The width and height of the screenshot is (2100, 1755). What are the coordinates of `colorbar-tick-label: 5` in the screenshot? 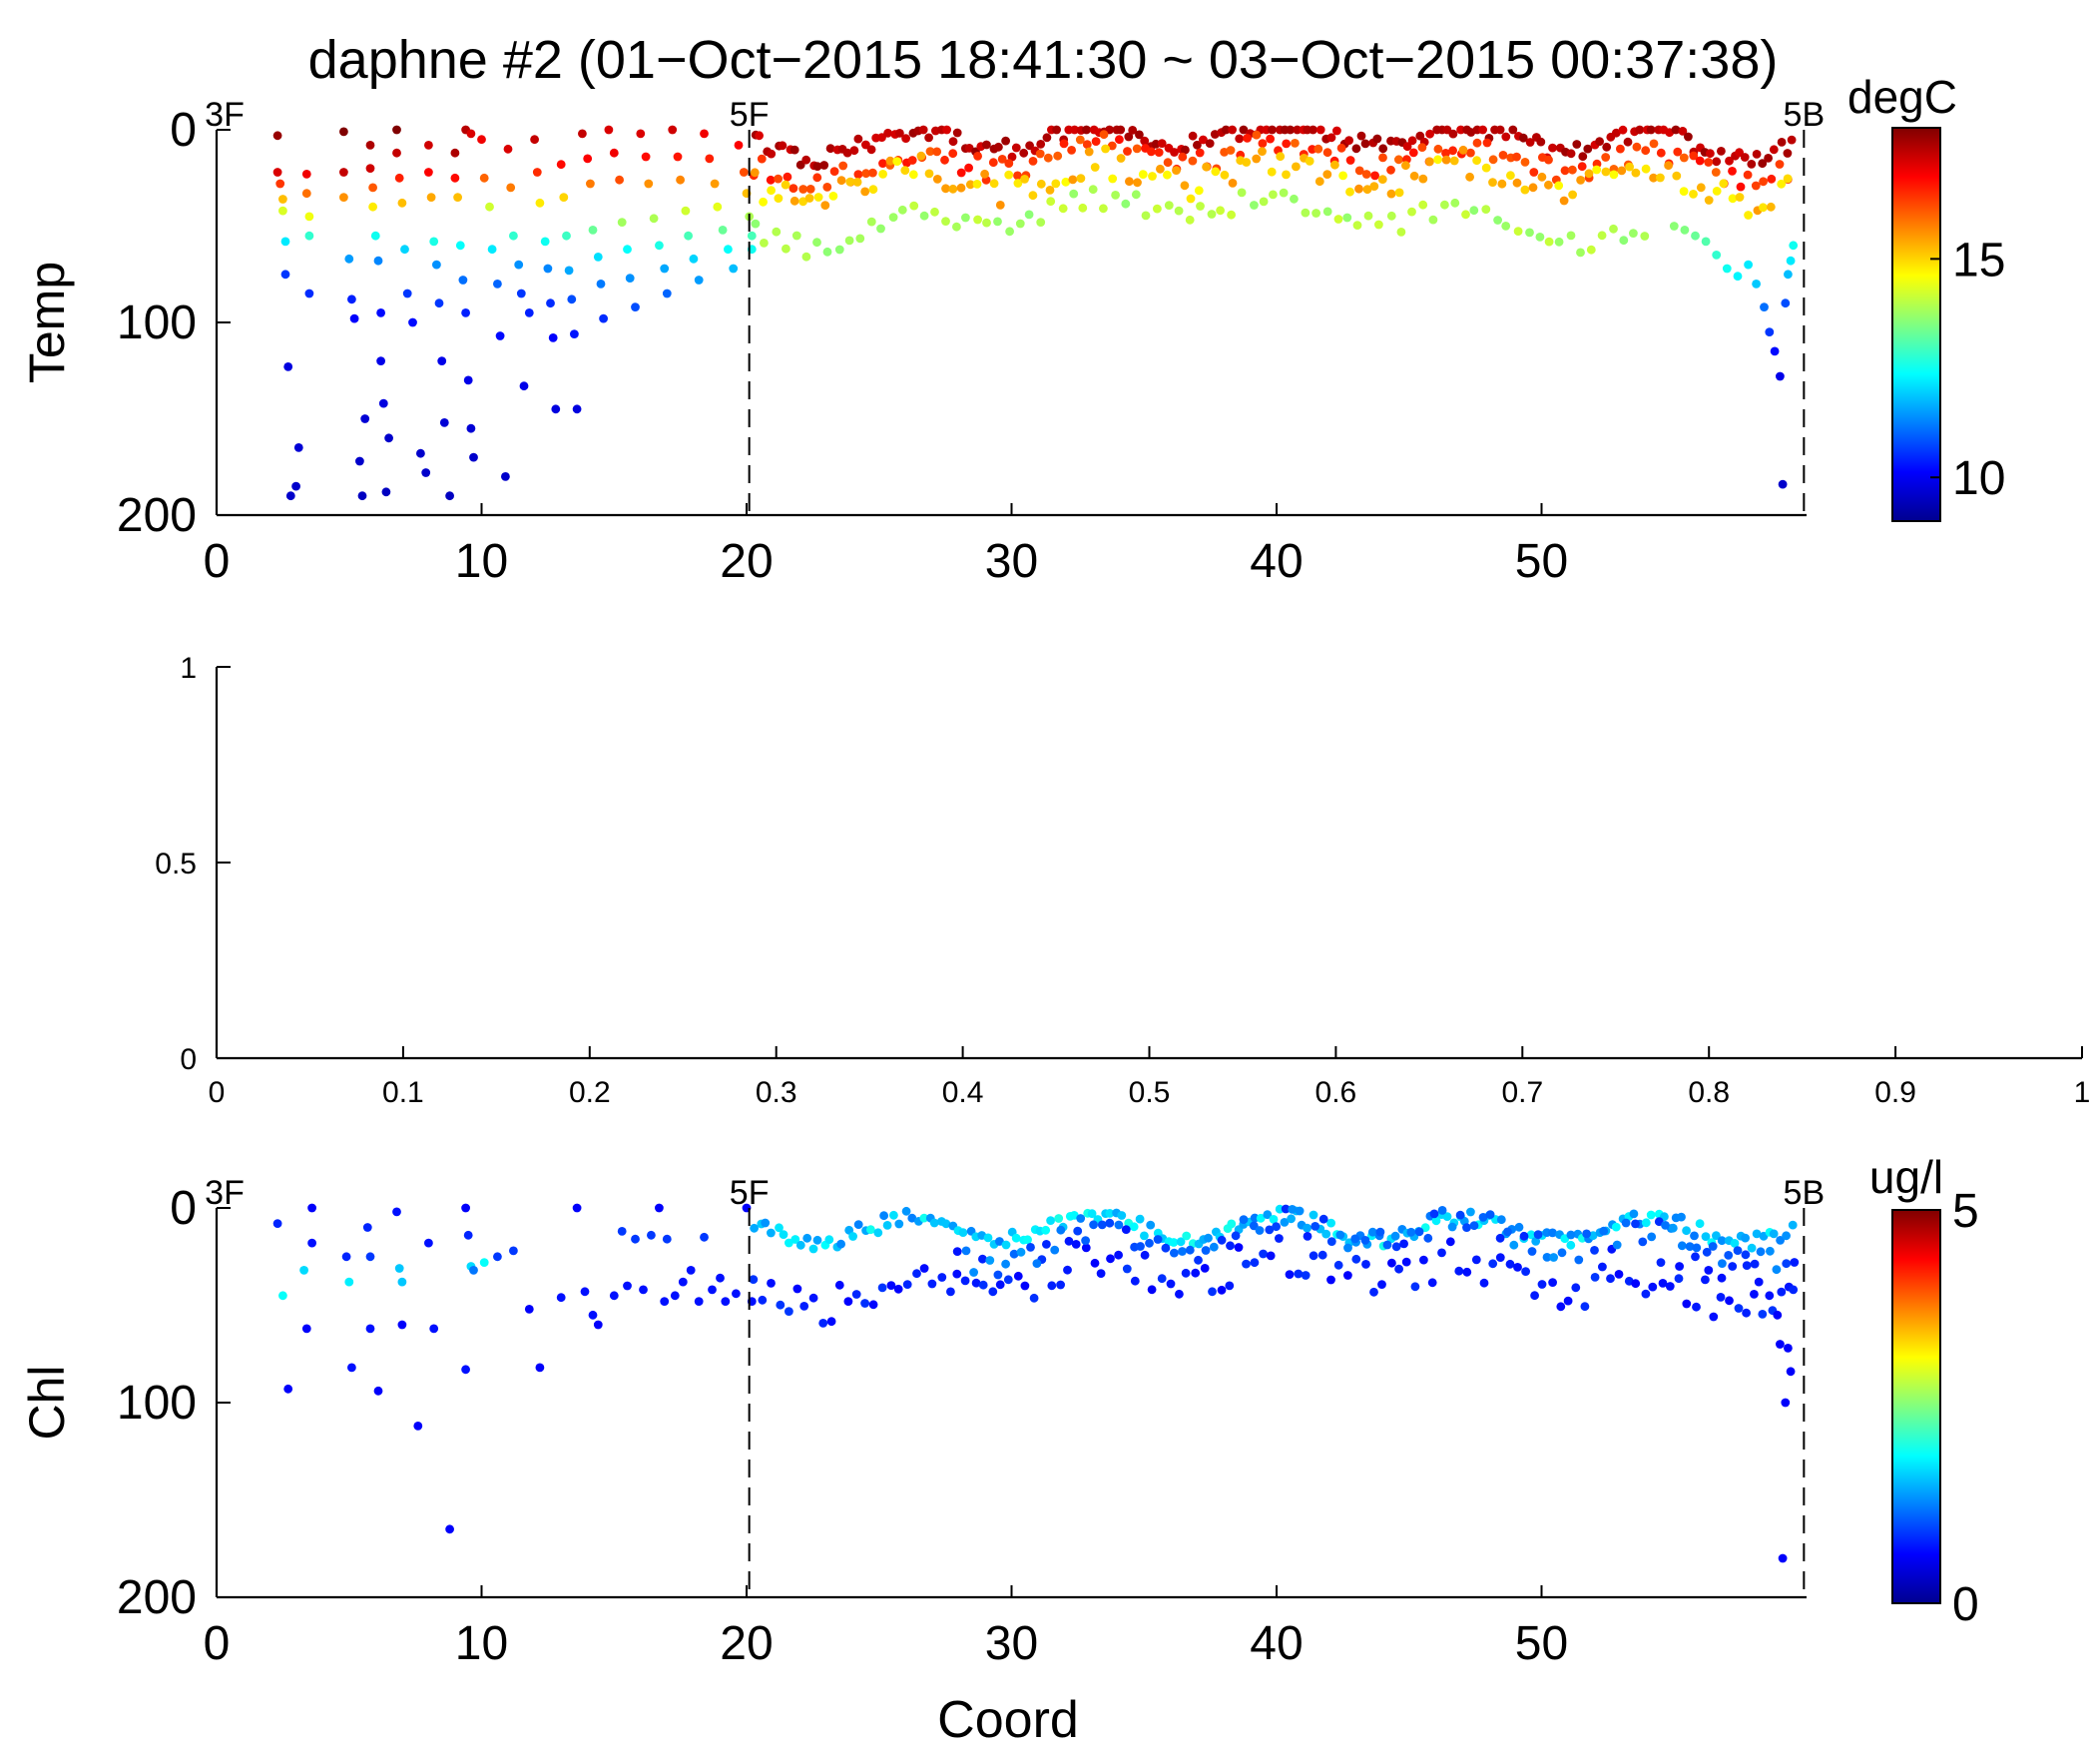 It's located at (1965, 1211).